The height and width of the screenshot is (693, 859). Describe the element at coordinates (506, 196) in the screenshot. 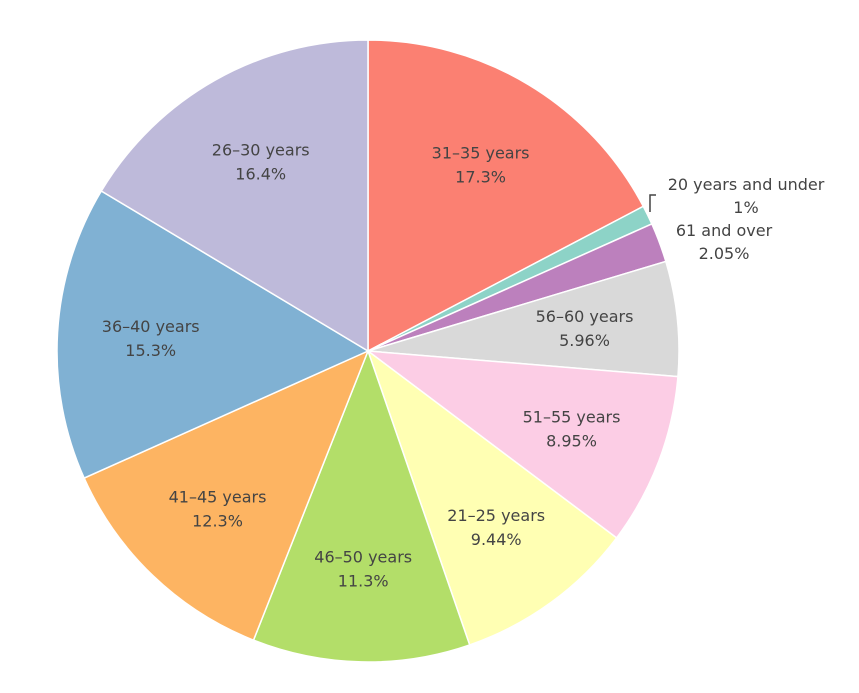

I see `pie-slice-31-35-years` at that location.